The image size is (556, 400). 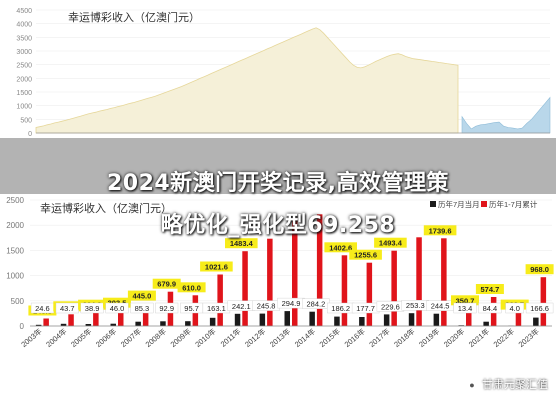 What do you see at coordinates (316, 304) in the screenshot?
I see `month-data-label: 284.2` at bounding box center [316, 304].